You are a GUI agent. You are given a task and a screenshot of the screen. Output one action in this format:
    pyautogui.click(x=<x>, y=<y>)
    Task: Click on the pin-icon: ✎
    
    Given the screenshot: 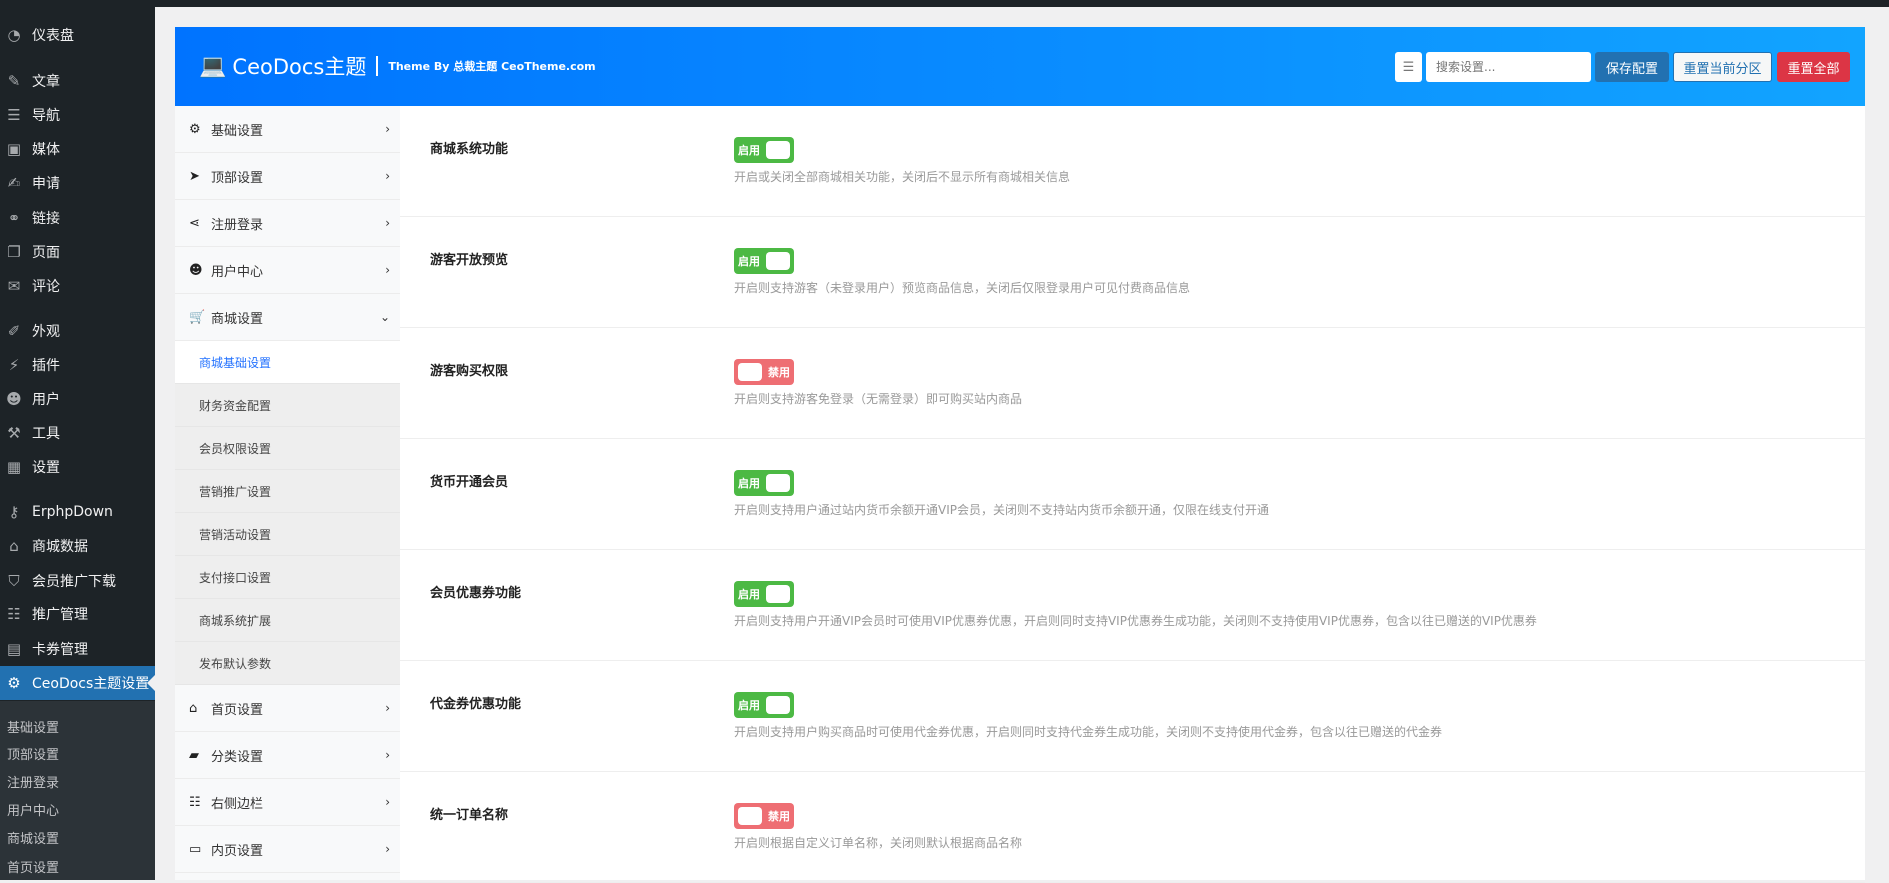 What is the action you would take?
    pyautogui.click(x=14, y=81)
    